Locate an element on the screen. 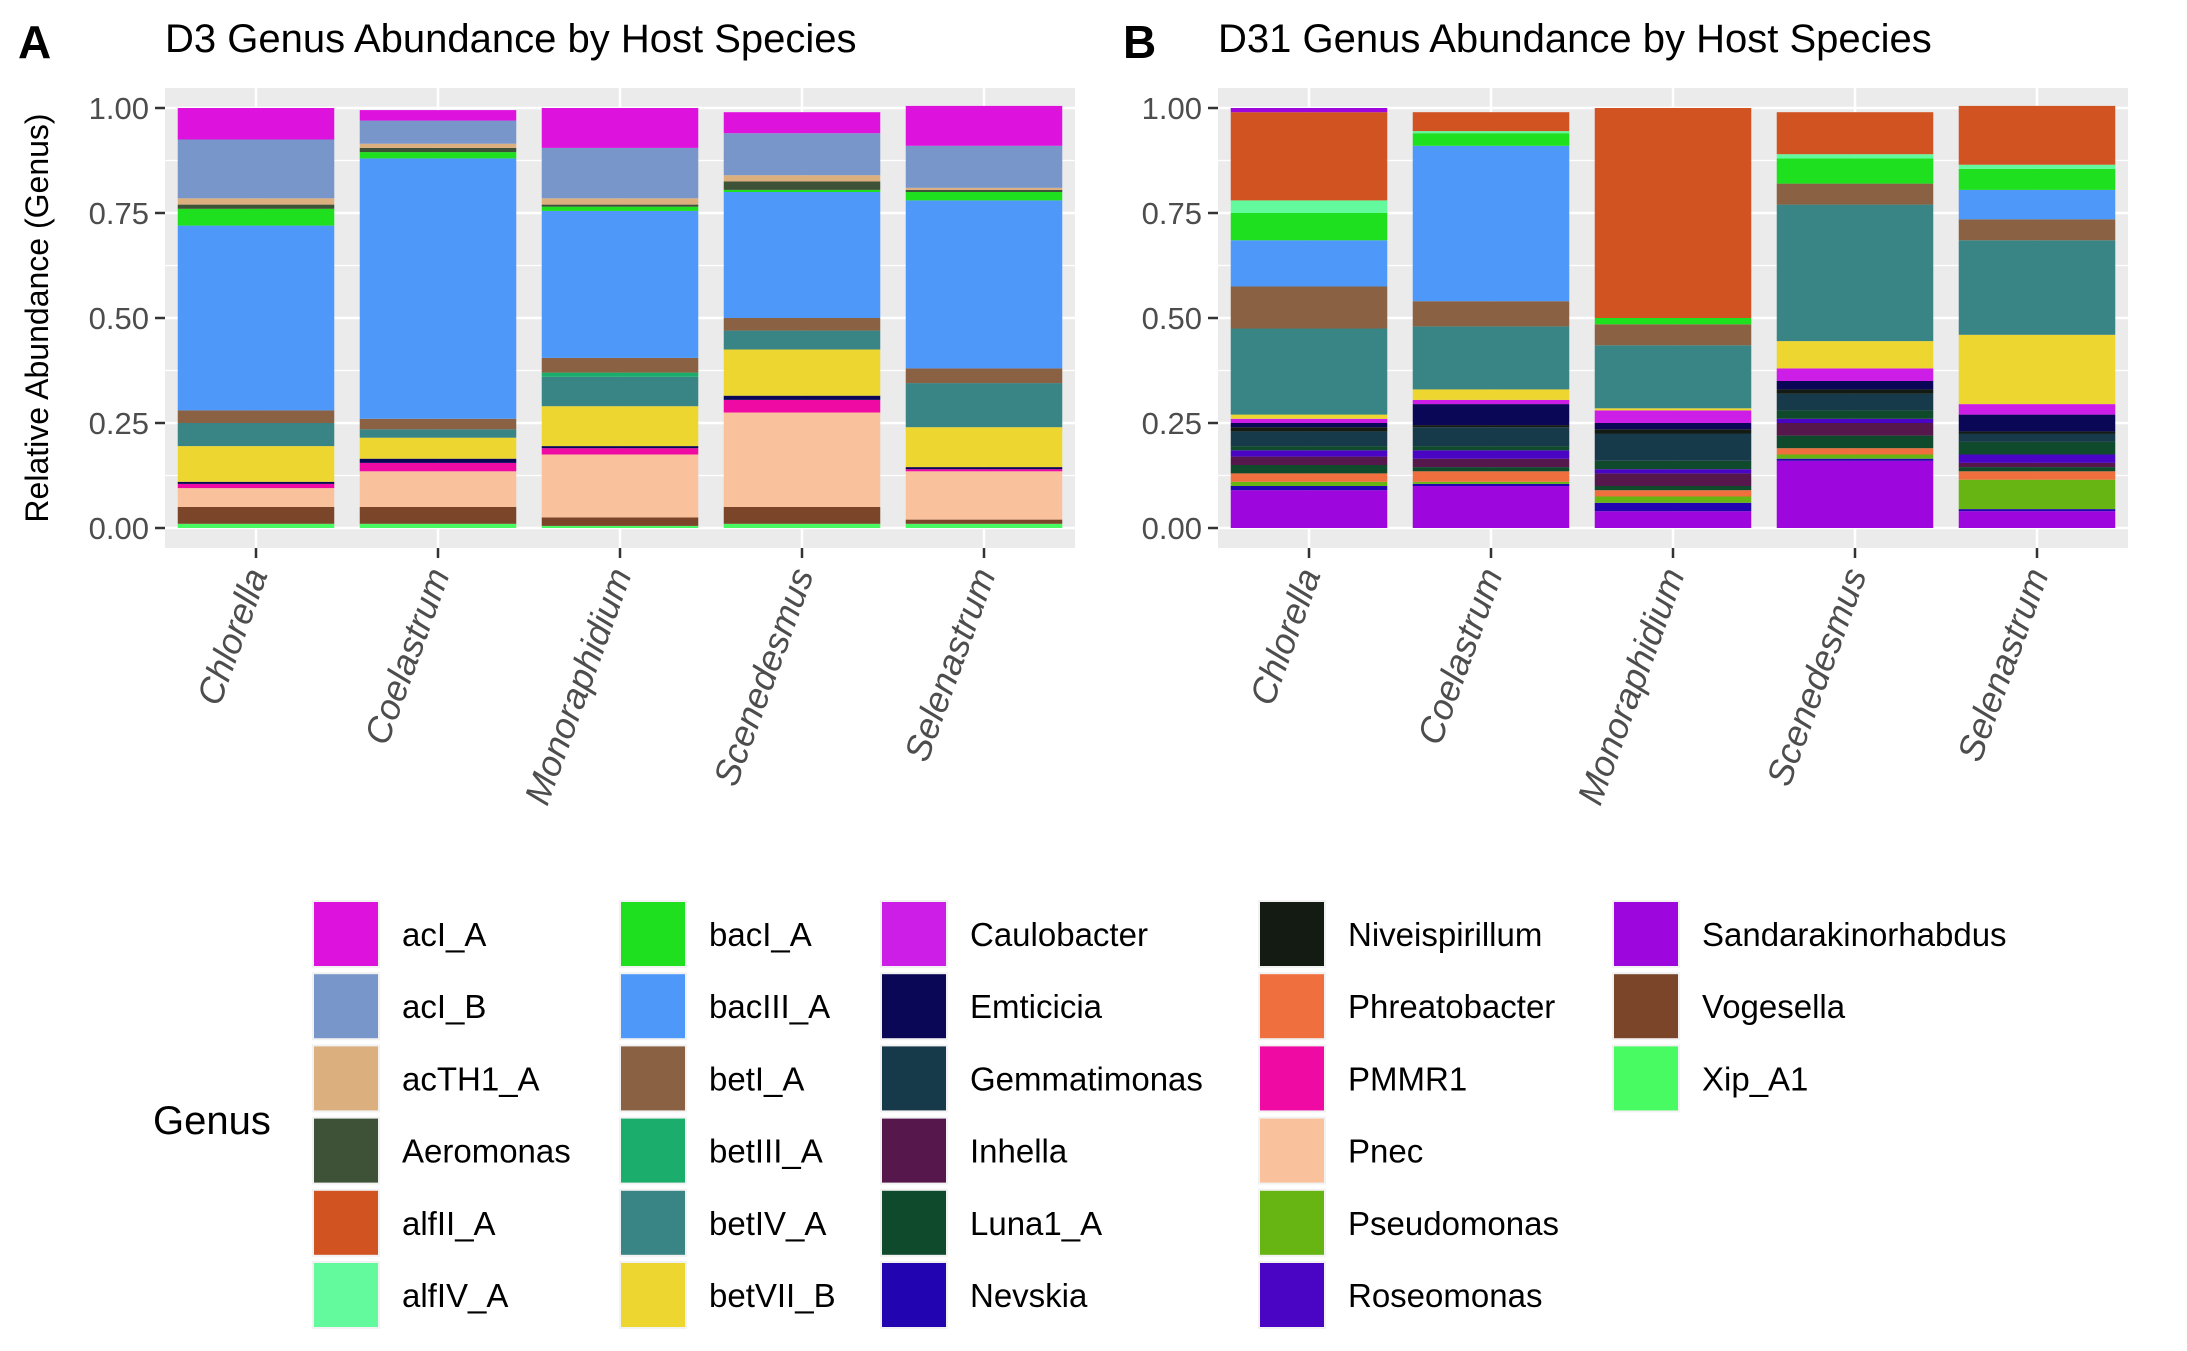 This screenshot has width=2187, height=1351. legend-label: alfII_A is located at coordinates (449, 1223).